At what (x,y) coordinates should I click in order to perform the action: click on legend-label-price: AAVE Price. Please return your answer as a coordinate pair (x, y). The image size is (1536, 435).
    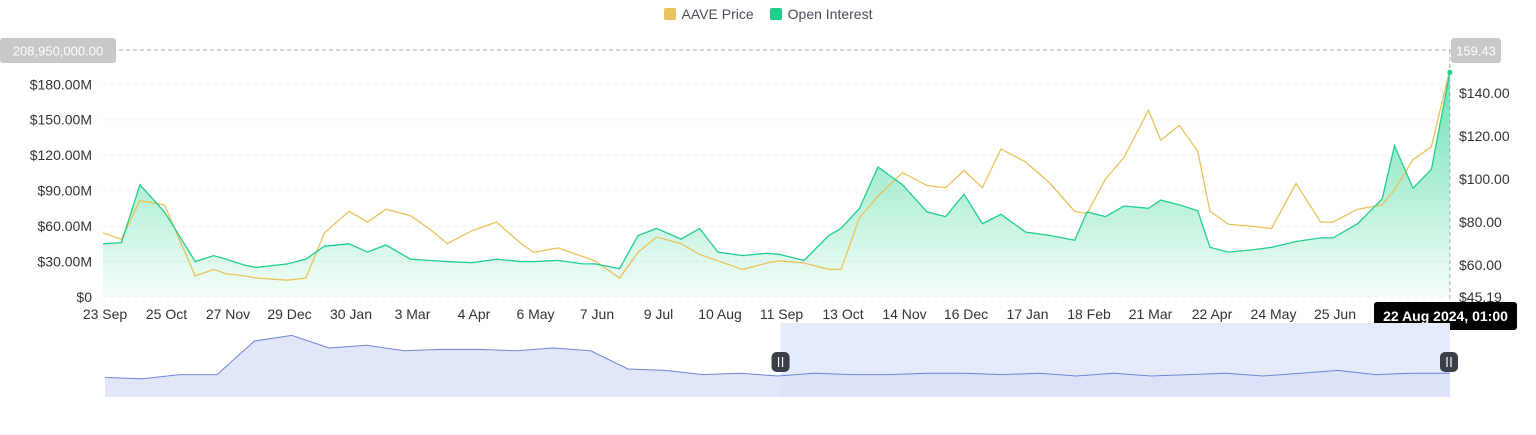
    Looking at the image, I should click on (717, 14).